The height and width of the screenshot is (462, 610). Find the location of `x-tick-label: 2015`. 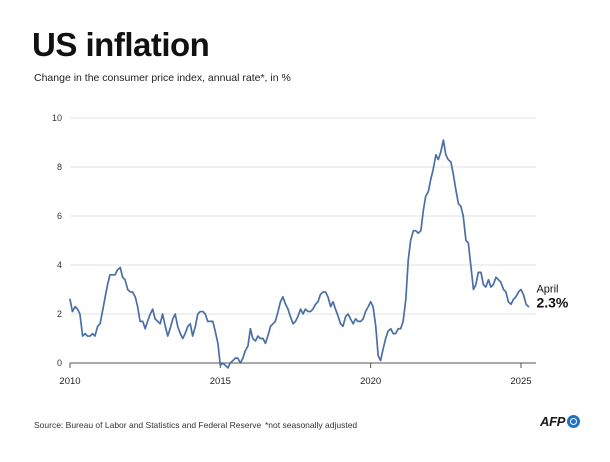

x-tick-label: 2015 is located at coordinates (220, 381).